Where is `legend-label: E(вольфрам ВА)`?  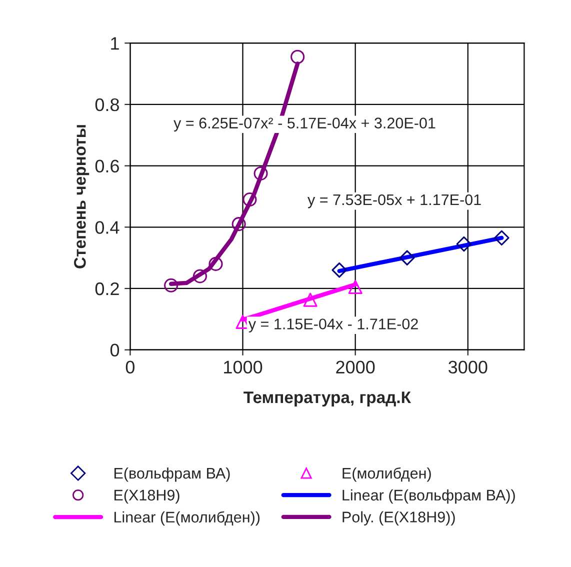 legend-label: E(вольфрам ВА) is located at coordinates (172, 474).